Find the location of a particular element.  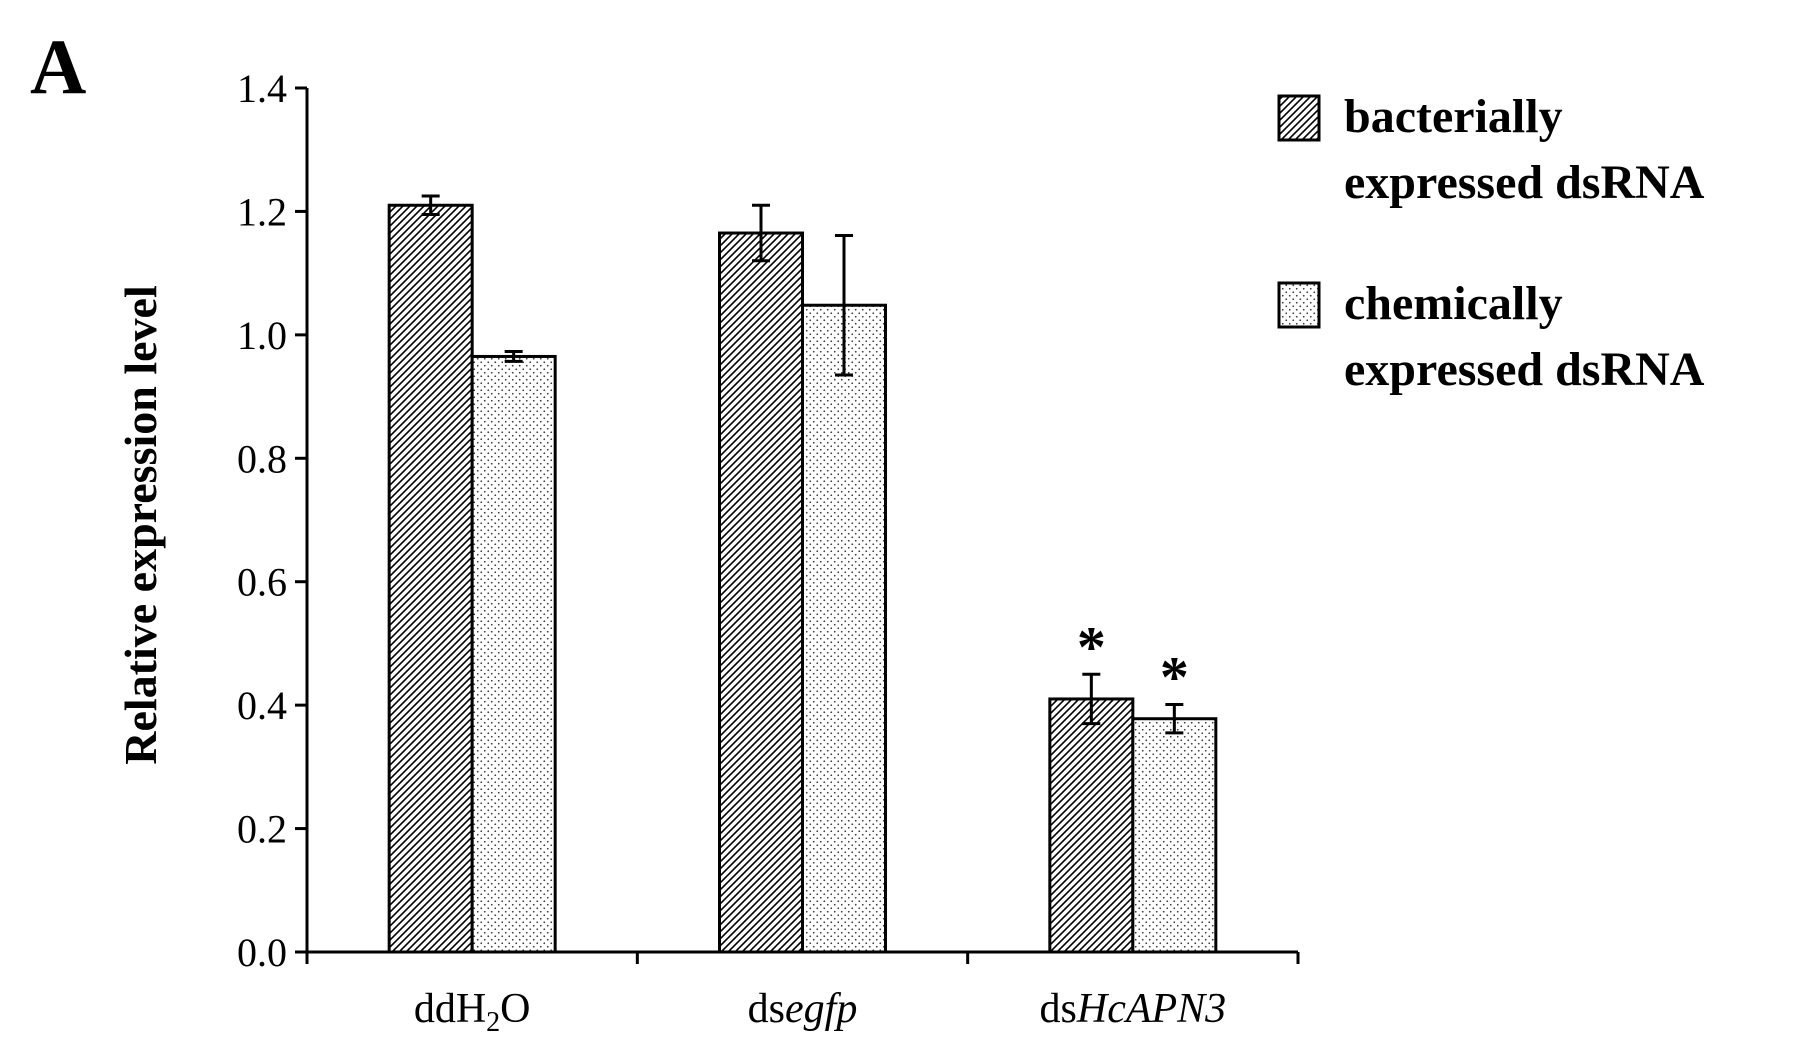

x-tick-labels: ddH2O dsegfp dsHcAPN3 is located at coordinates (820, 1012).